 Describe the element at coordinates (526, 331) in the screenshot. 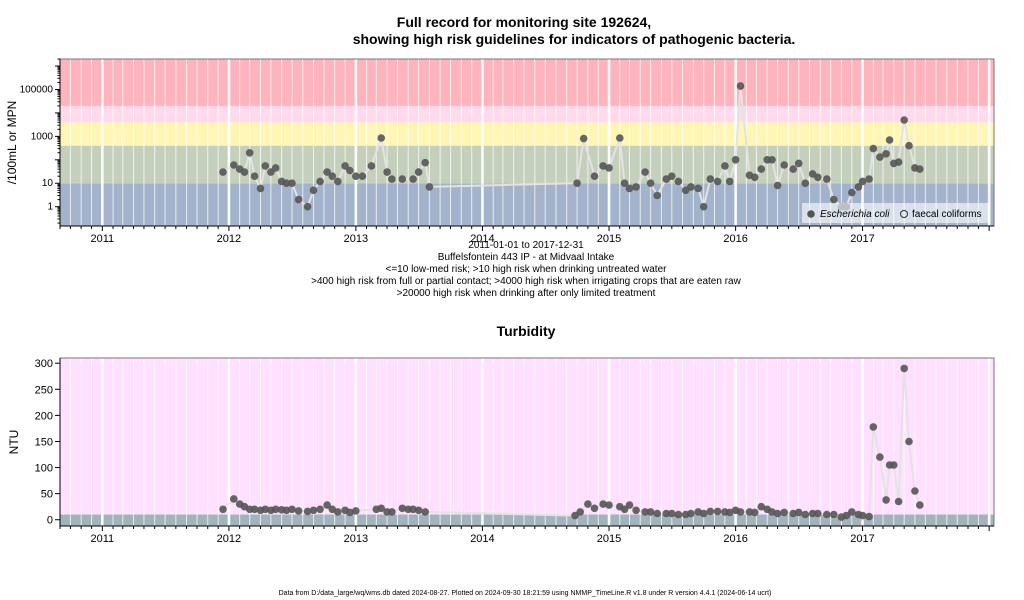

I see `turbidity-title: Turbidity` at that location.